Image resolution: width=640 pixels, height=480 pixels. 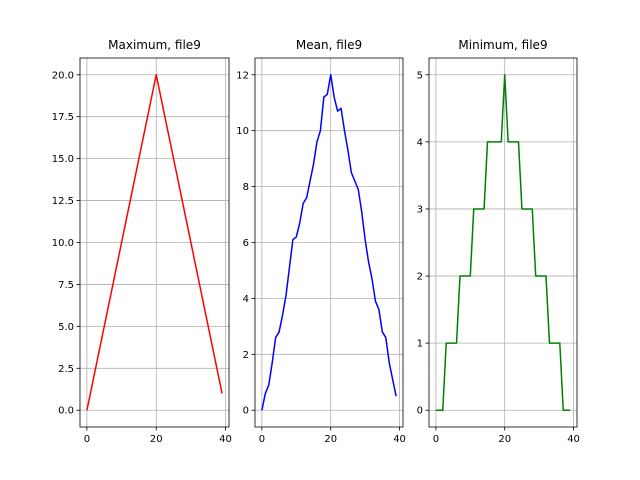 I want to click on panel-2-ytick-label-0: 0, so click(x=246, y=411).